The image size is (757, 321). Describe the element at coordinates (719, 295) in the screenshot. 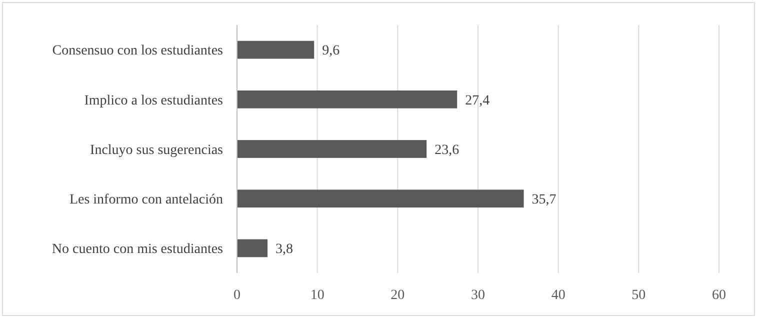

I see `x-tick-label: 60` at that location.